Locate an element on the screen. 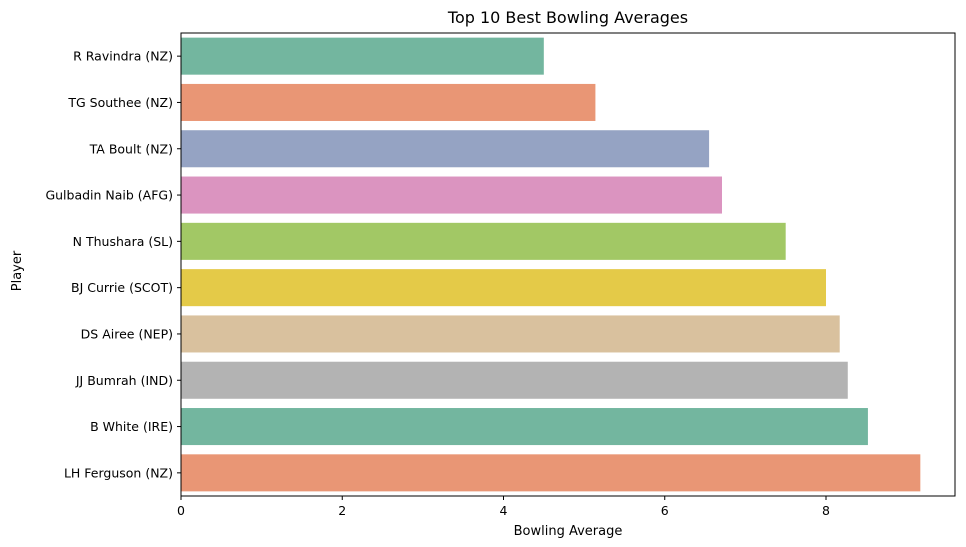 Image resolution: width=966 pixels, height=547 pixels. y-tick-label: BJ Currie (SCOT) is located at coordinates (122, 287).